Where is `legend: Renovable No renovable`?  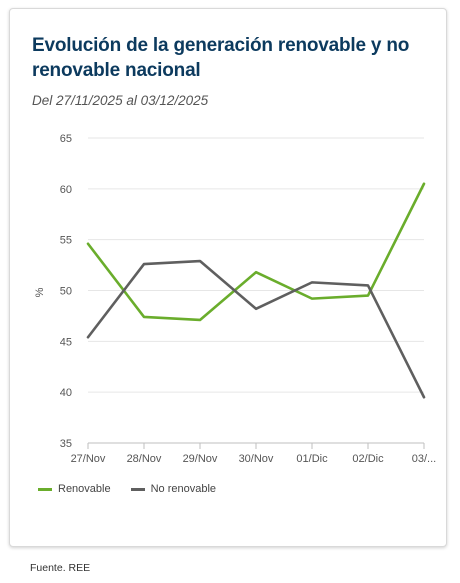
legend: Renovable No renovable is located at coordinates (127, 489).